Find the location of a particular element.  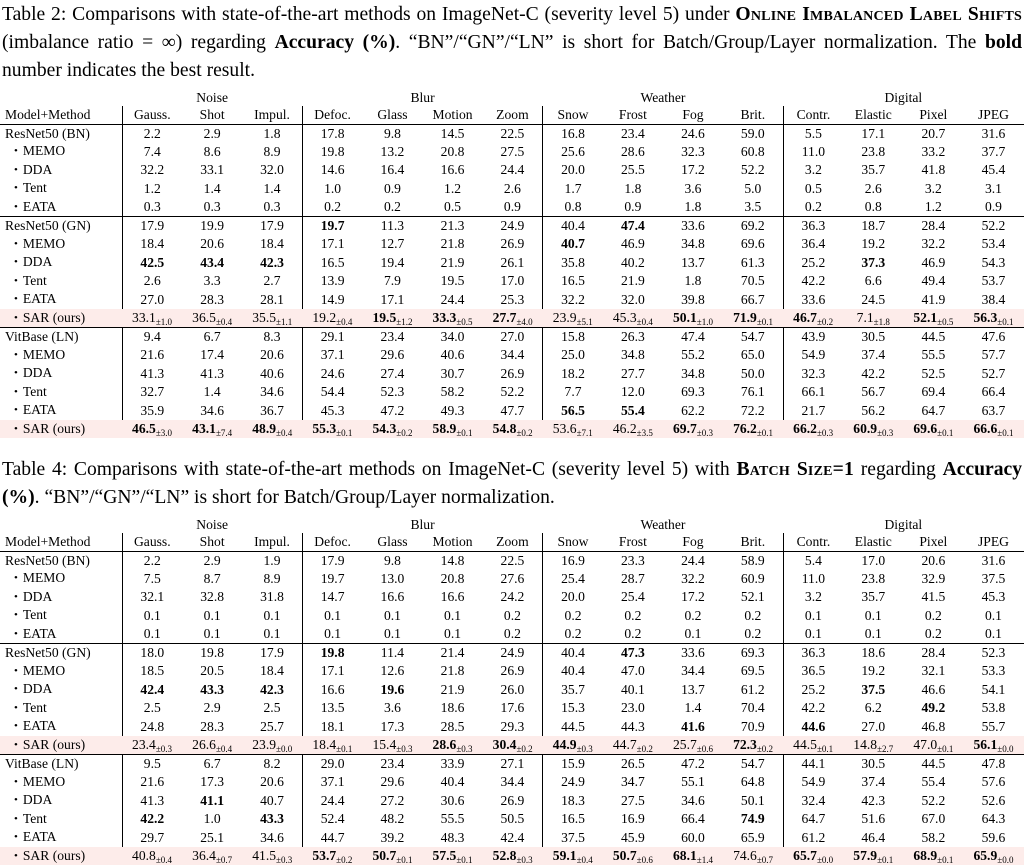

accuracy-value: 42.3 is located at coordinates (272, 262).